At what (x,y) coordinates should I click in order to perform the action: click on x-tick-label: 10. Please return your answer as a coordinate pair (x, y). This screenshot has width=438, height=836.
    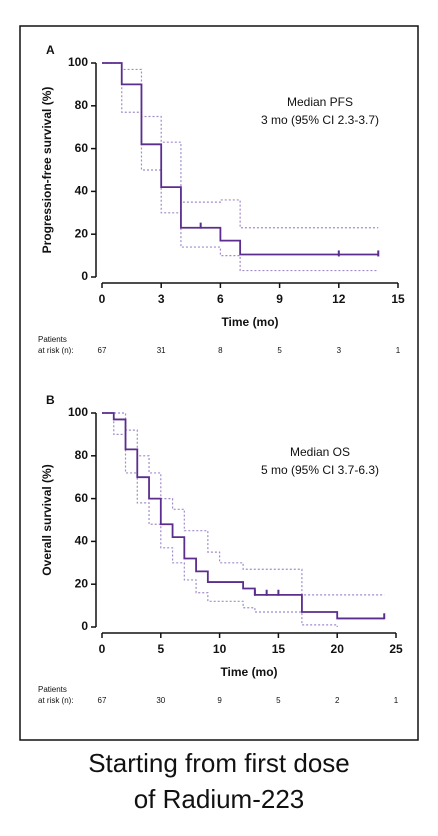
    Looking at the image, I should click on (220, 649).